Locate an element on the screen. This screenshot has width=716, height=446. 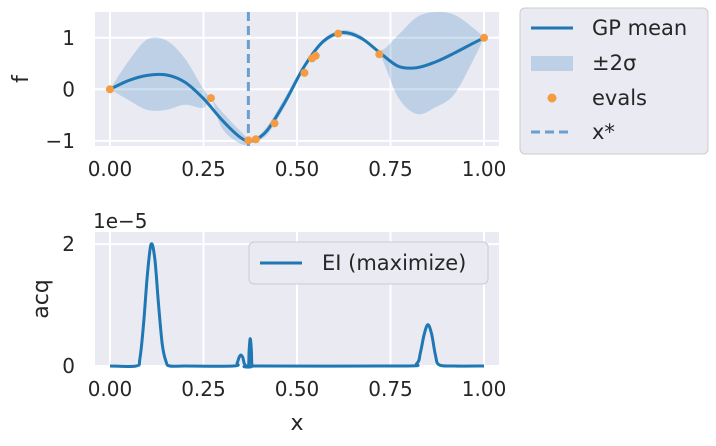
legend-evals-label: evals is located at coordinates (619, 98).